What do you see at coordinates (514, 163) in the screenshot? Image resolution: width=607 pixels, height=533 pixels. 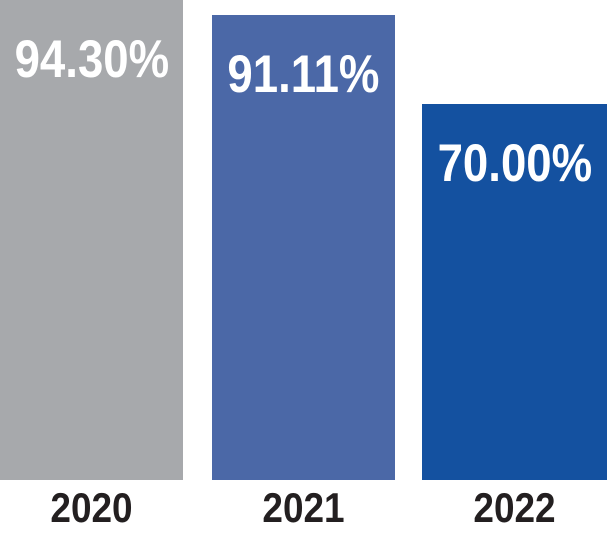 I see `value-label-2022: 70.00%` at bounding box center [514, 163].